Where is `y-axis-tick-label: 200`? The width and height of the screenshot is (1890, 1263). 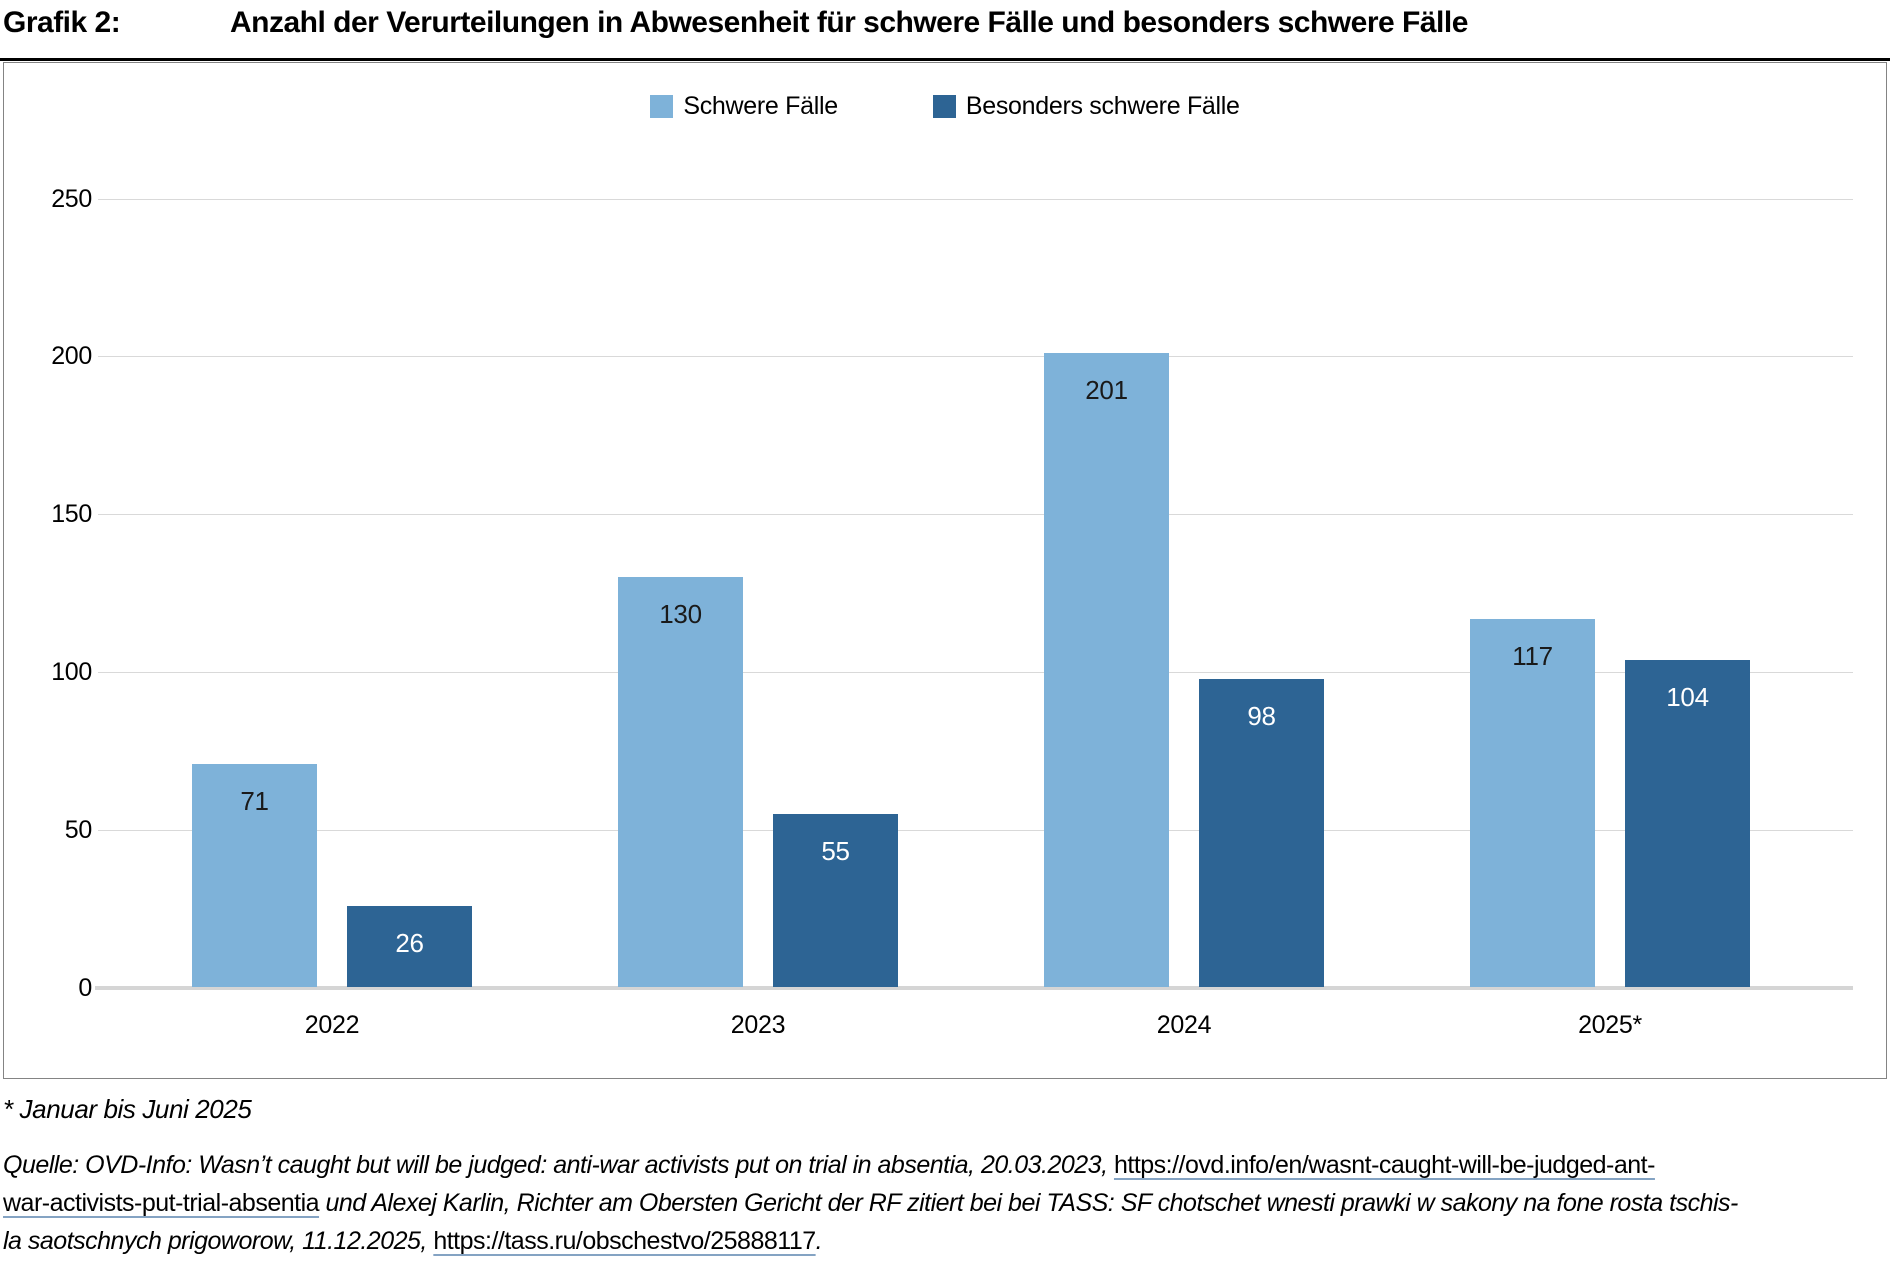 y-axis-tick-label: 200 is located at coordinates (71, 356).